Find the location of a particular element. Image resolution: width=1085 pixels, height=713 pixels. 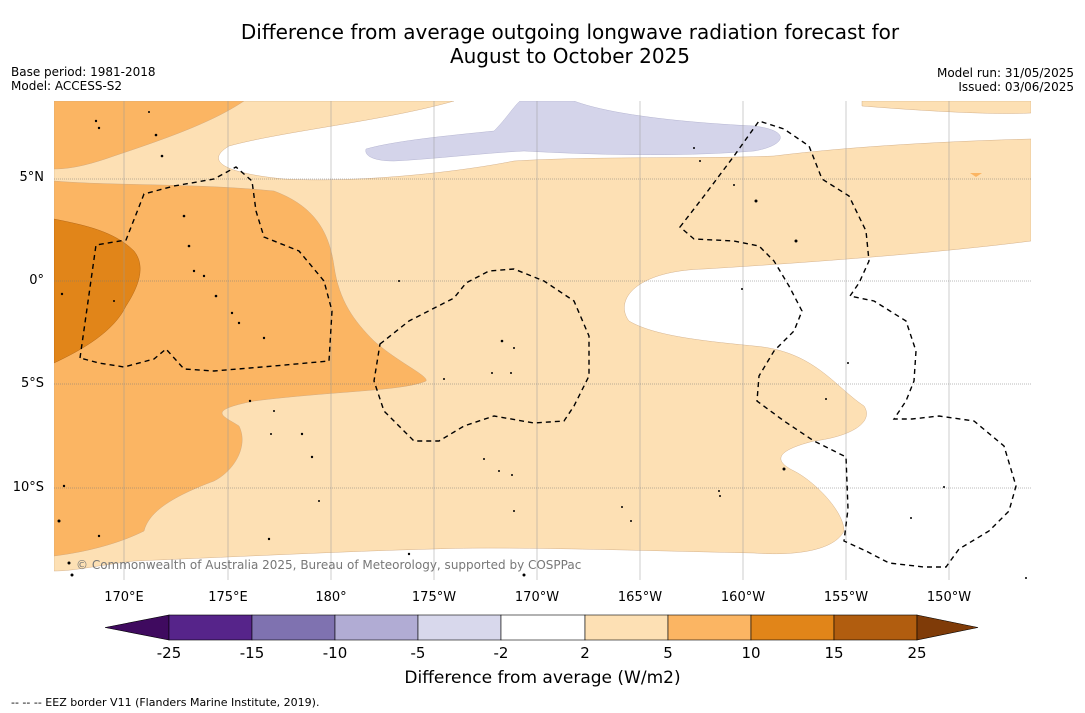

lat-label-0: 0° is located at coordinates (36, 280).